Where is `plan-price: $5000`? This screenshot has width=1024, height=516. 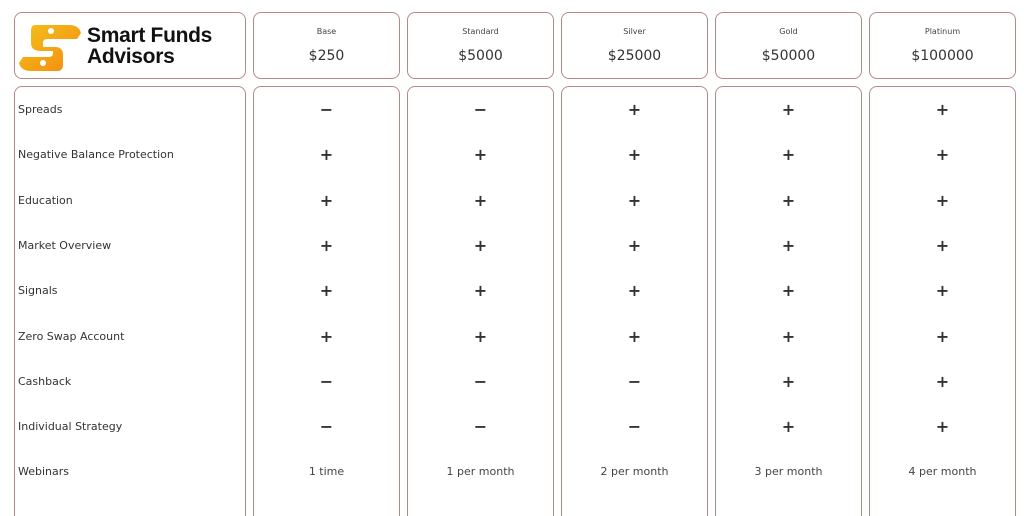
plan-price: $5000 is located at coordinates (480, 56).